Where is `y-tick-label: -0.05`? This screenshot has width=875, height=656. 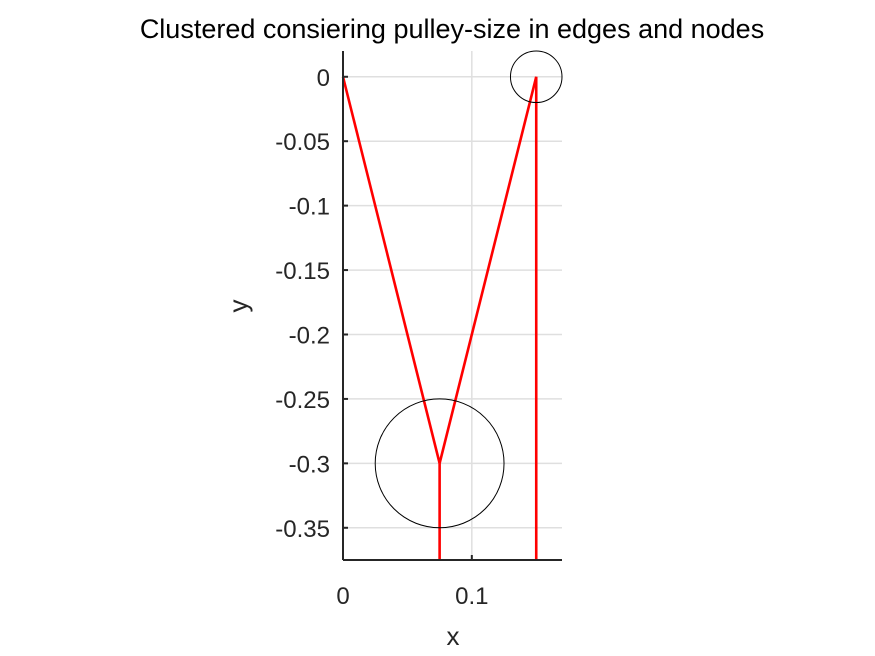
y-tick-label: -0.05 is located at coordinates (302, 142).